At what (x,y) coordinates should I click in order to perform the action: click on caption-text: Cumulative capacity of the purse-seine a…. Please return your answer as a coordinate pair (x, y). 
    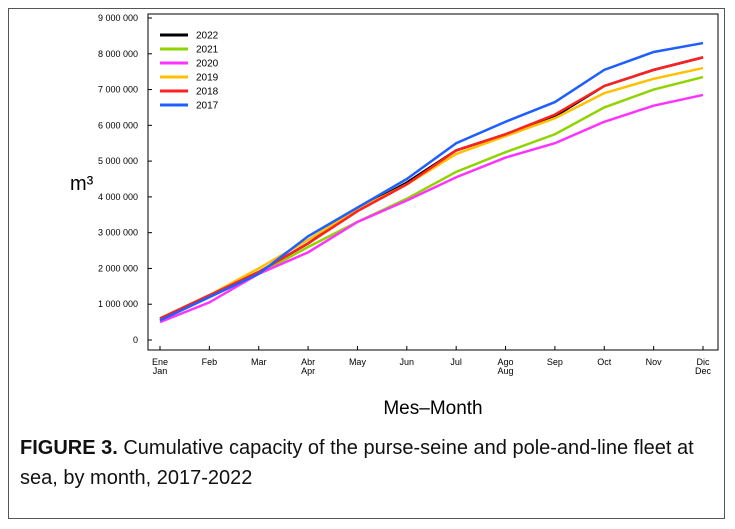
    Looking at the image, I should click on (357, 463).